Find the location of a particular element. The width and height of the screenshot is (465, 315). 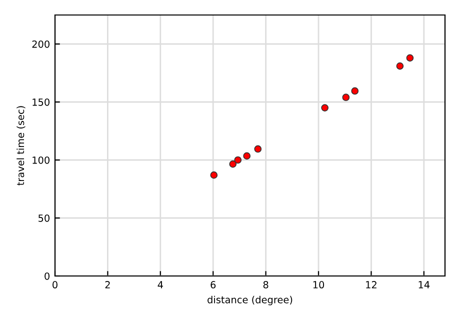

x-tick-label: 10 is located at coordinates (318, 284).